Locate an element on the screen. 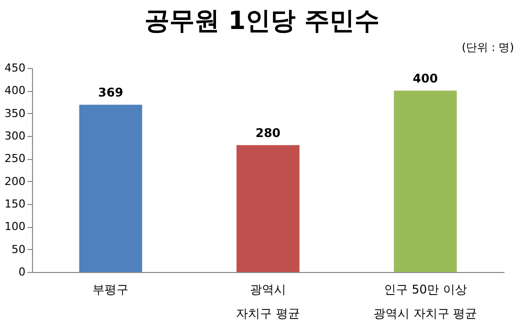 Image resolution: width=524 pixels, height=327 pixels. x-tick-label: 인구 50만 이상 광역시 자치구 평균 is located at coordinates (426, 301).